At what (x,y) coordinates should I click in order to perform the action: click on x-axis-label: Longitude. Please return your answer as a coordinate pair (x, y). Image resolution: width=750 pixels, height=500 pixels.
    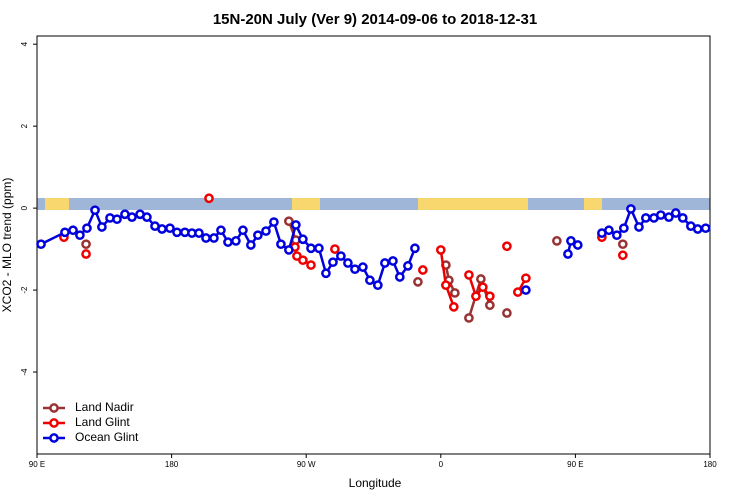
    Looking at the image, I should click on (375, 483).